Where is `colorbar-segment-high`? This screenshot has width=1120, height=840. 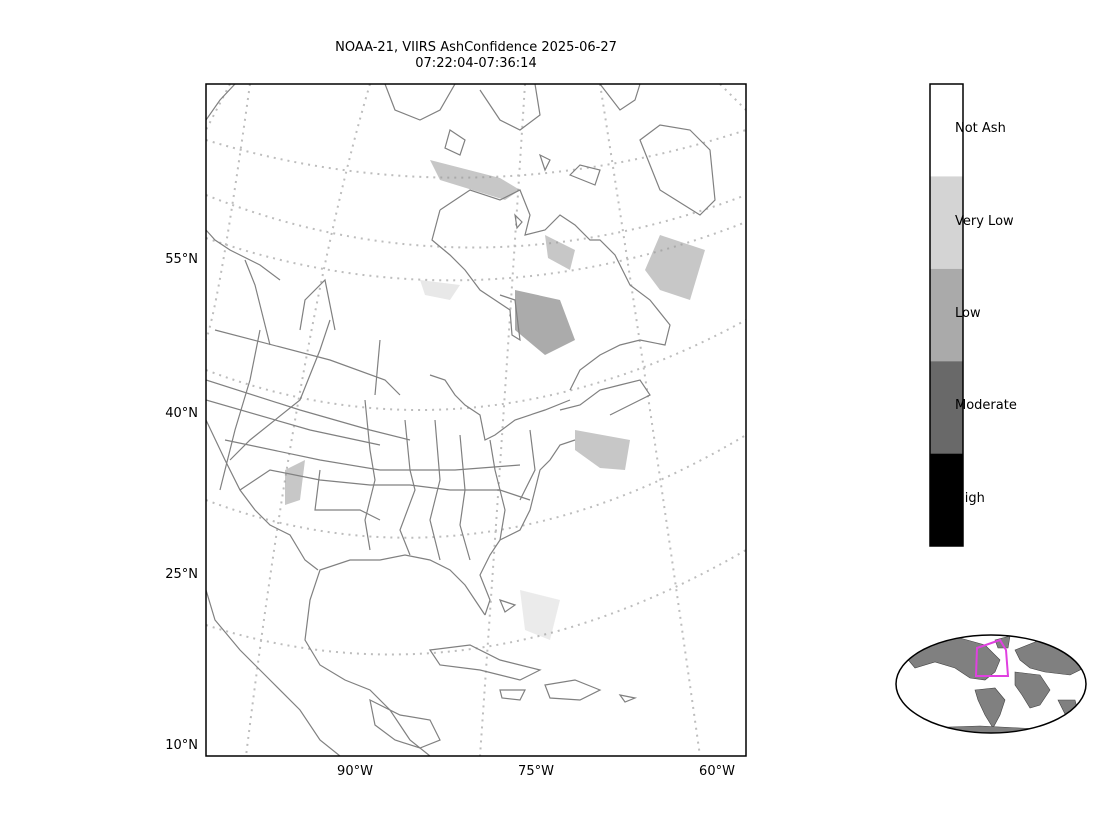 colorbar-segment-high is located at coordinates (946, 499).